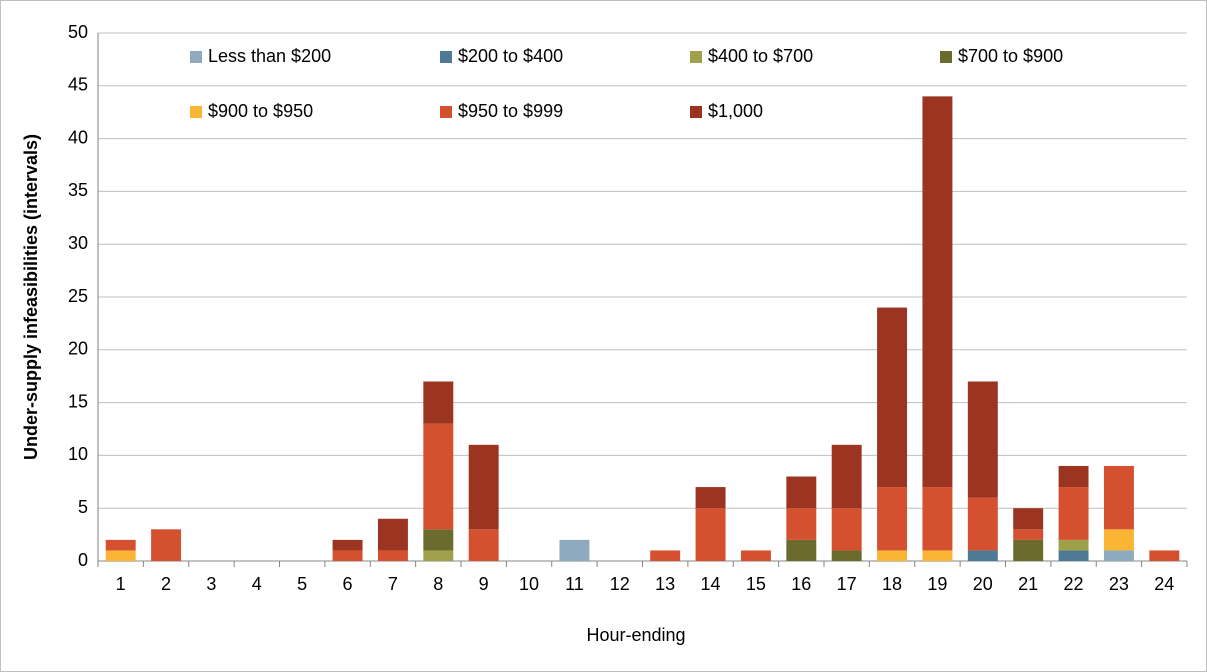 The width and height of the screenshot is (1207, 672). I want to click on x-tick-label: 9, so click(484, 584).